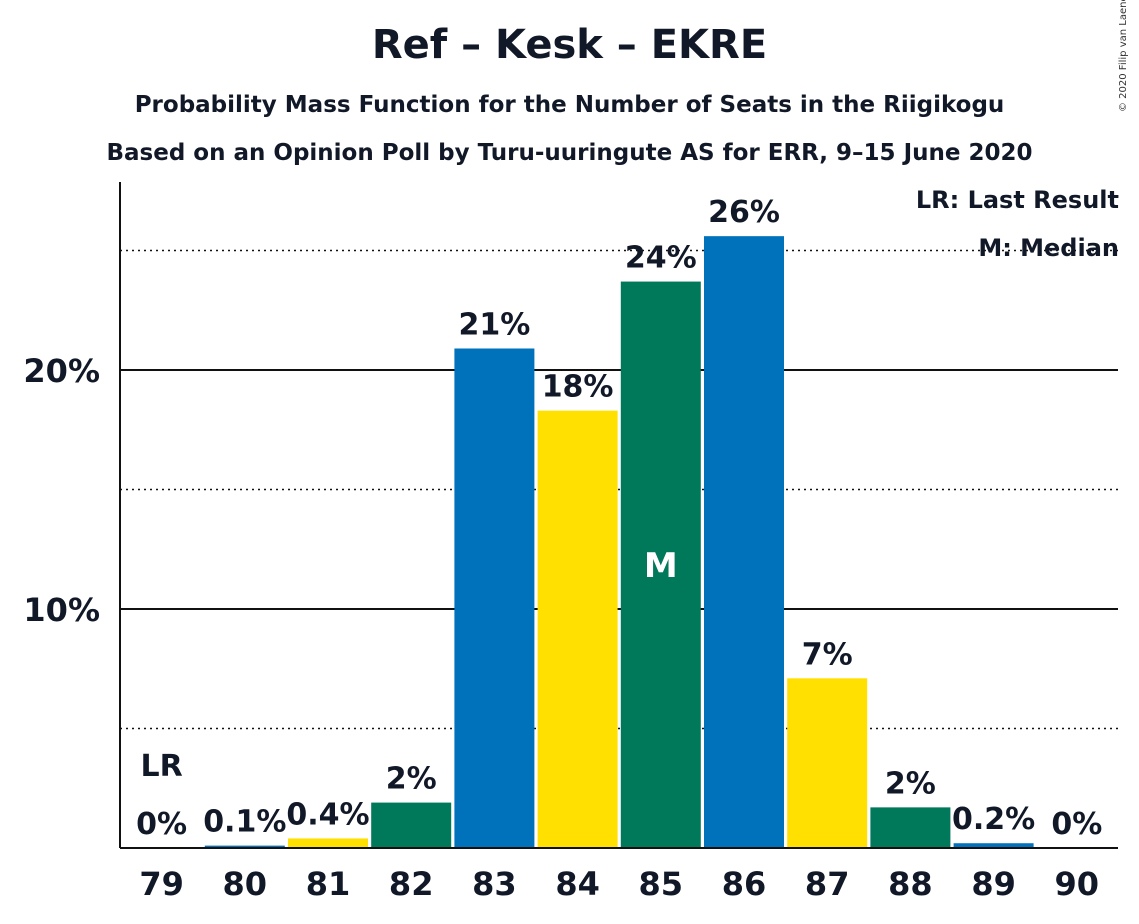 This screenshot has height=924, width=1139. Describe the element at coordinates (327, 814) in the screenshot. I see `bar-value-label: 0.4%` at that location.